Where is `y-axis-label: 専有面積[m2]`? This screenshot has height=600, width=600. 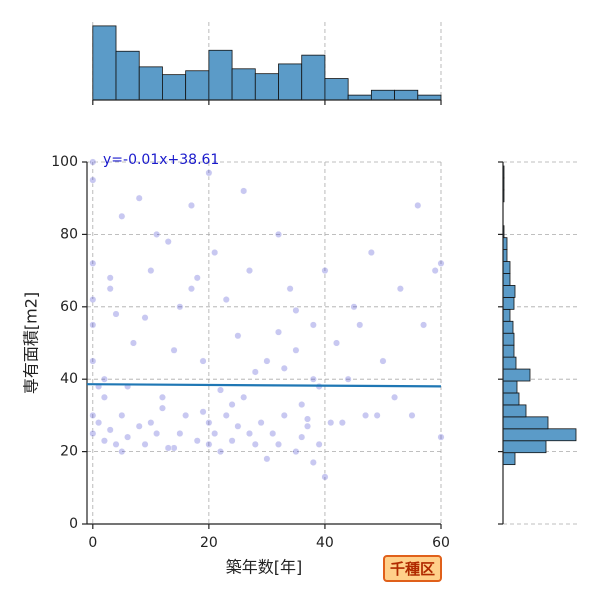
y-axis-label: 専有面積[m2] is located at coordinates (31, 343).